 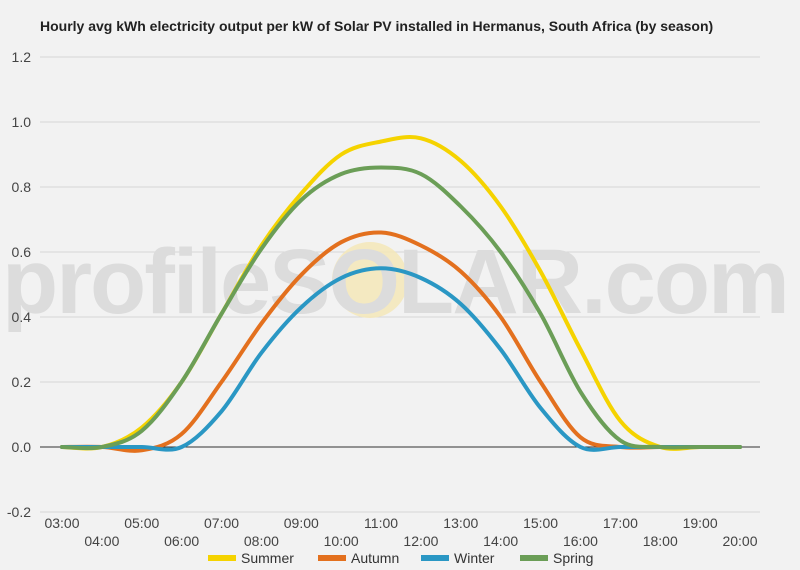 I want to click on y-tick-label: 0.0, so click(x=22, y=447).